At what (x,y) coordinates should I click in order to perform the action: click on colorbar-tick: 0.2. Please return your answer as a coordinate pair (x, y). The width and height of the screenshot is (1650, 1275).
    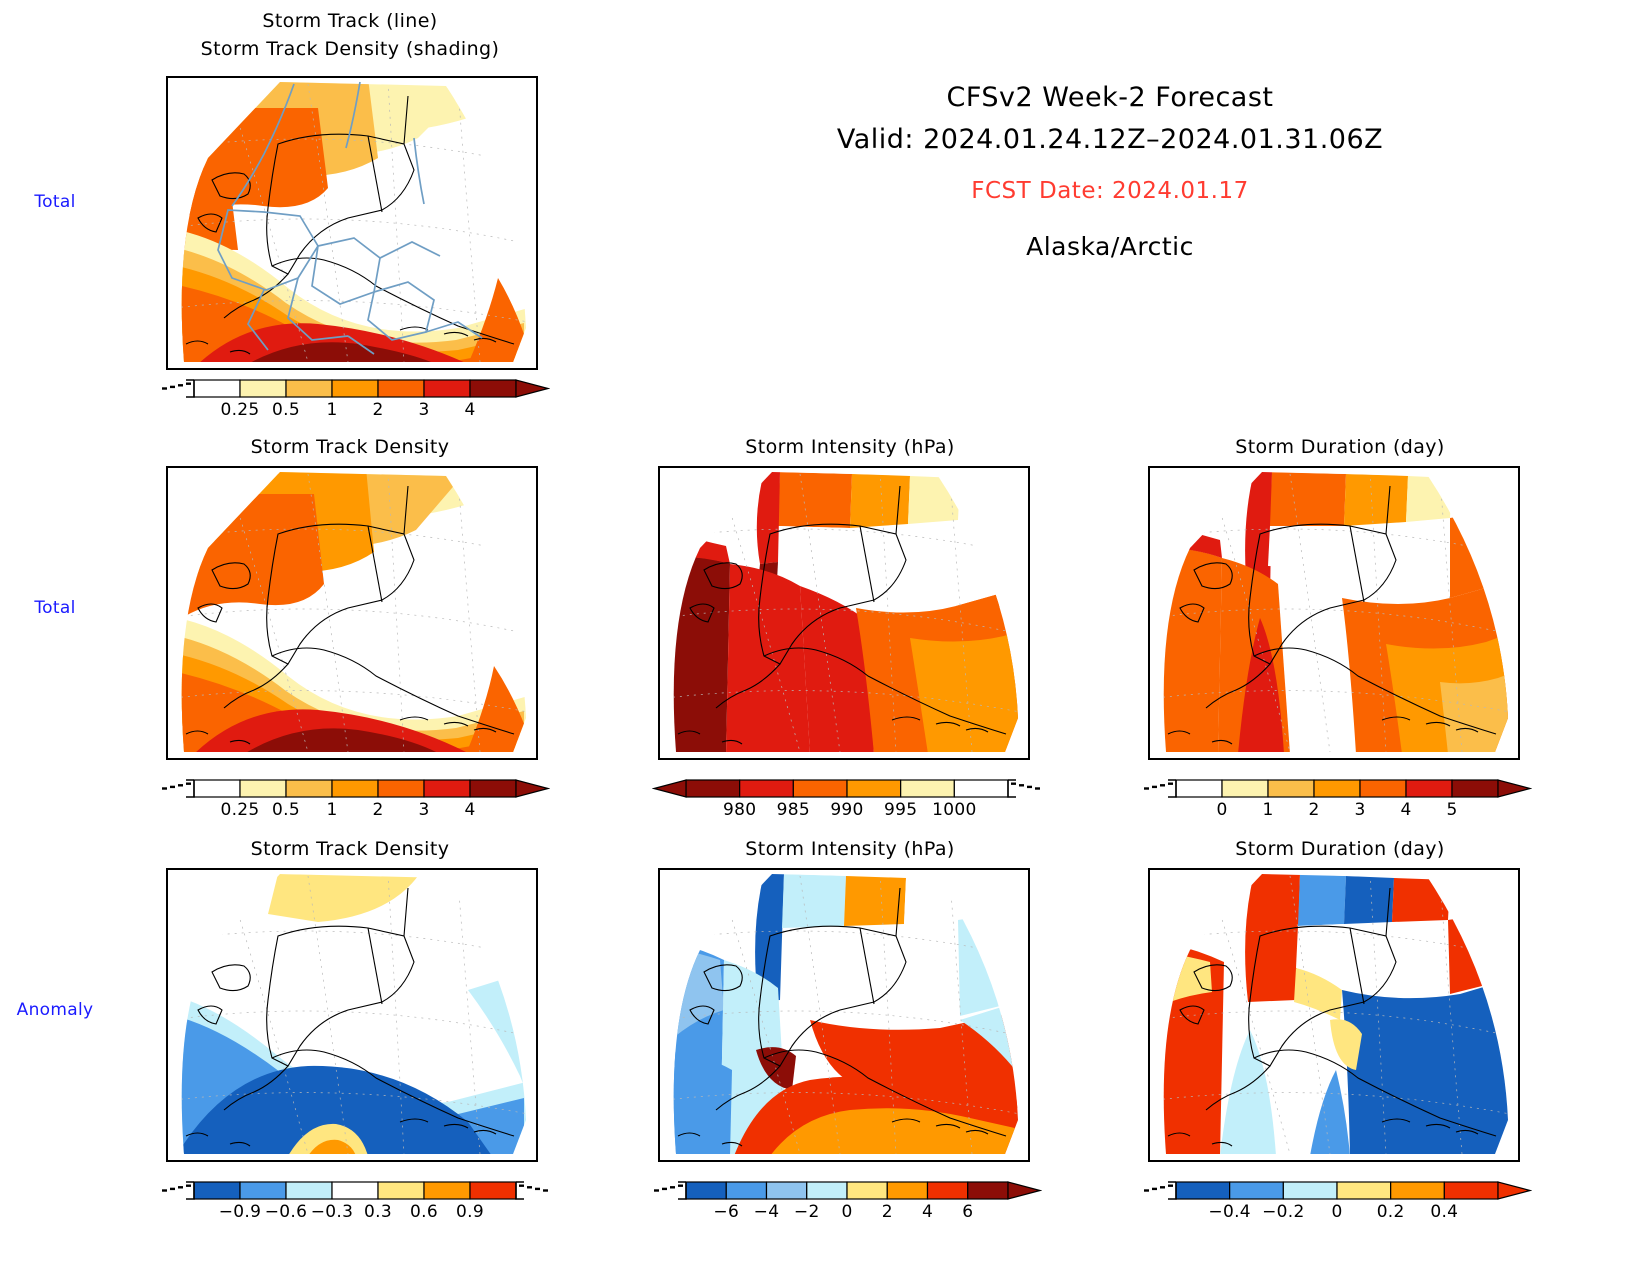
    Looking at the image, I should click on (1390, 1212).